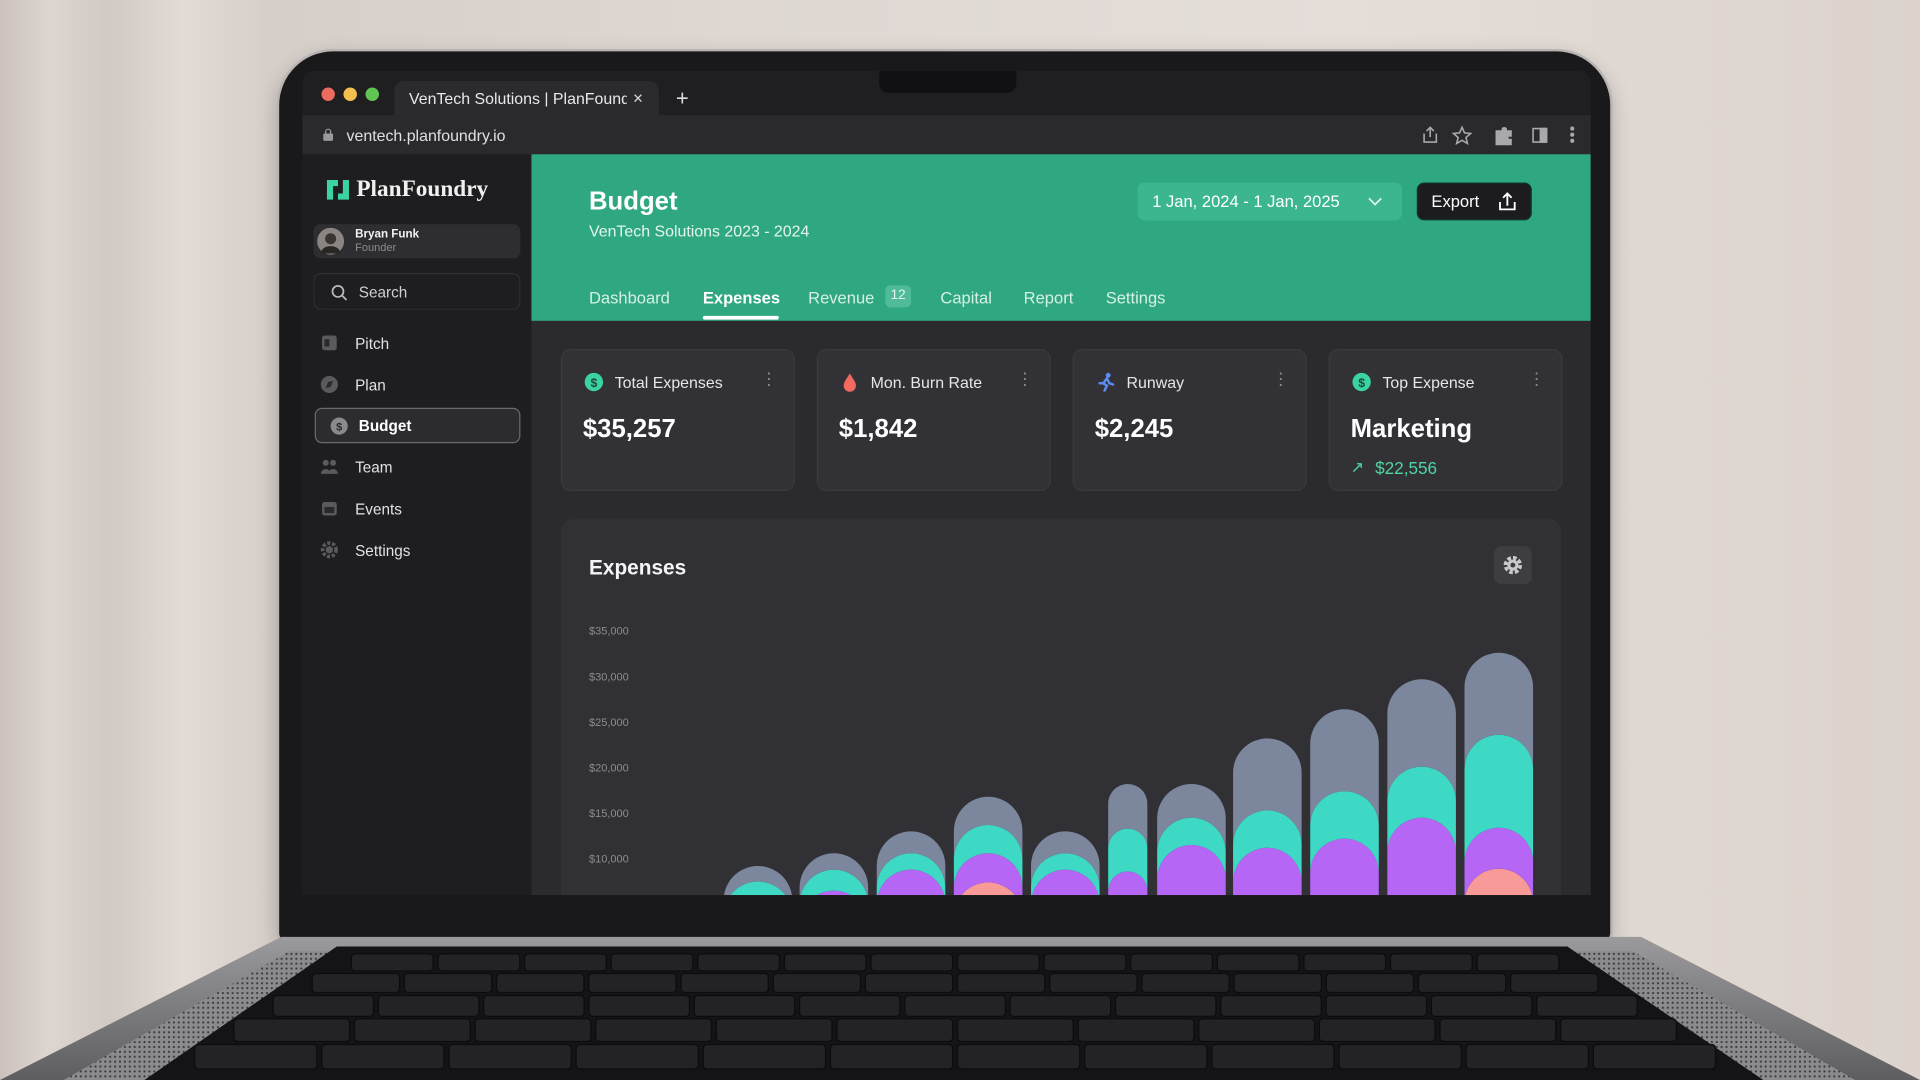 This screenshot has height=1080, width=1920. What do you see at coordinates (372, 94) in the screenshot?
I see `zoom-dot` at bounding box center [372, 94].